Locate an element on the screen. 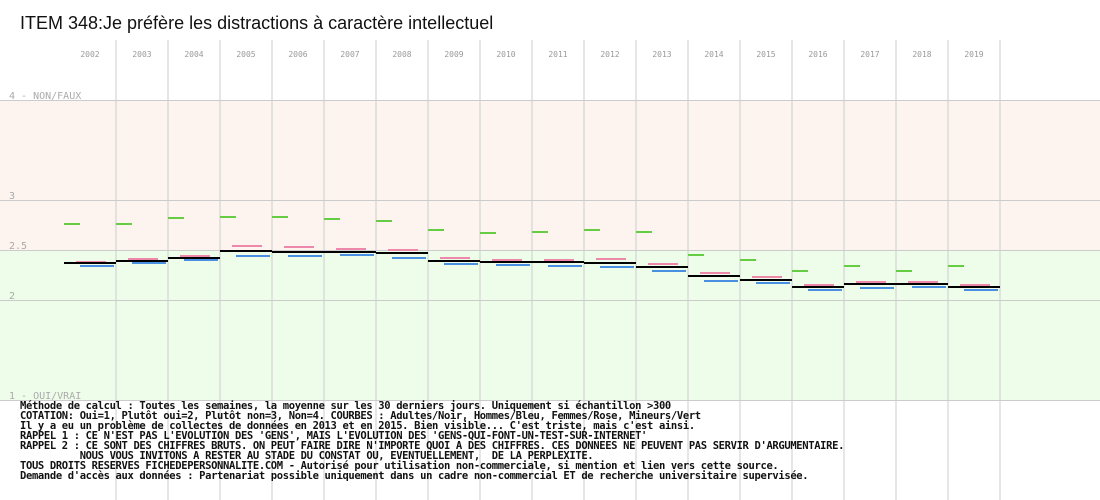 This screenshot has width=1100, height=500. mark-hommes-2015 is located at coordinates (773, 283).